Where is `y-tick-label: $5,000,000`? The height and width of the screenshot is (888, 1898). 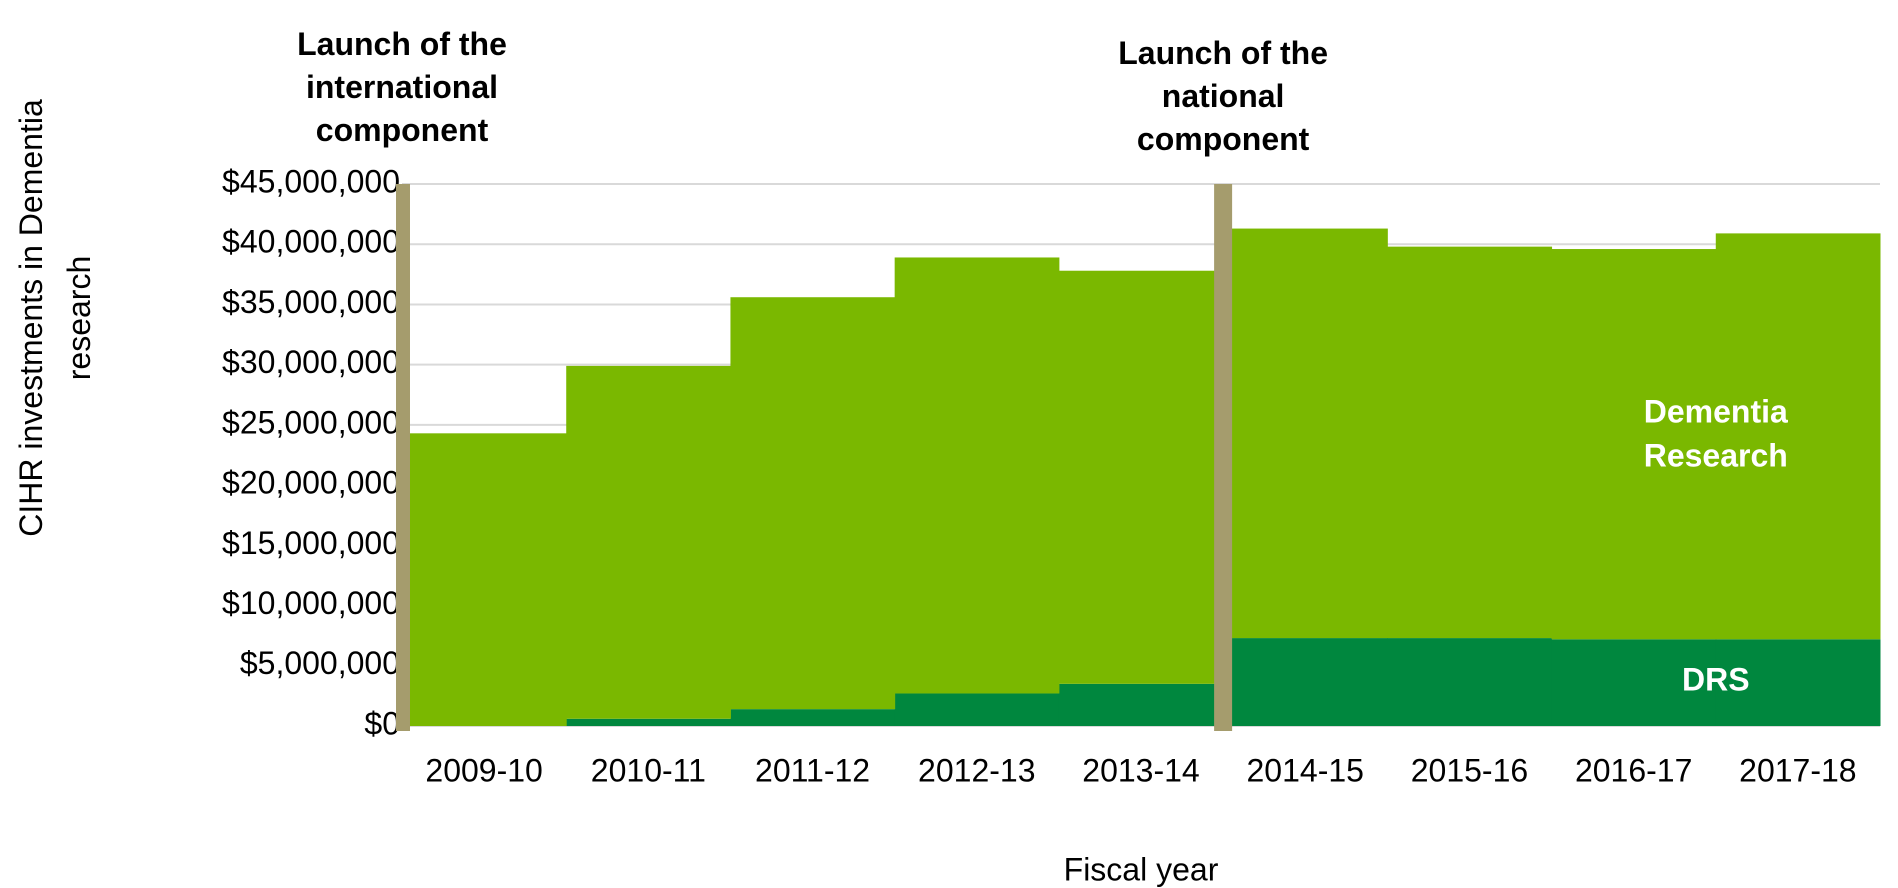
y-tick-label: $5,000,000 is located at coordinates (320, 663).